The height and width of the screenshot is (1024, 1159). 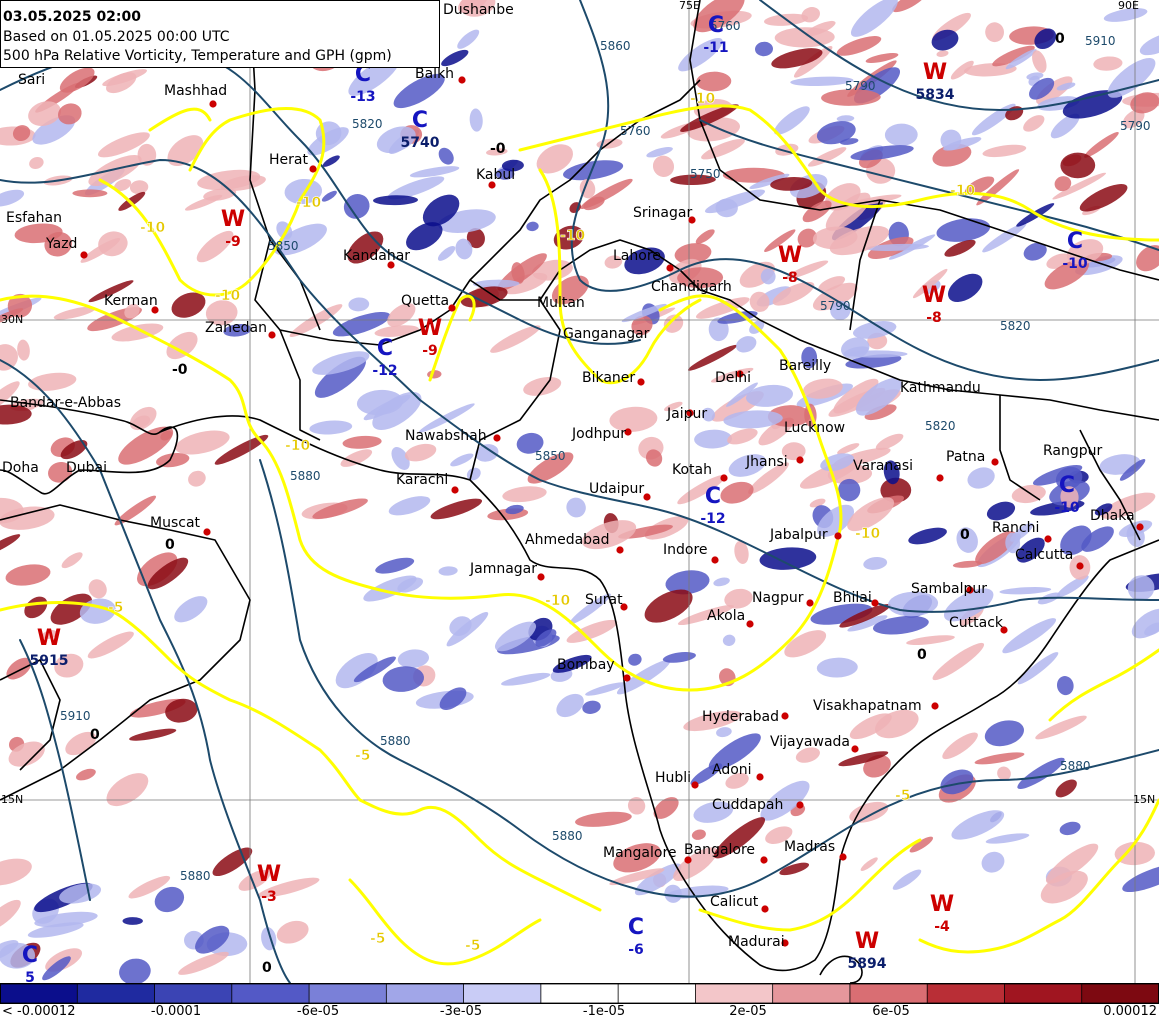 What do you see at coordinates (685, 550) in the screenshot?
I see `city-label: Indore` at bounding box center [685, 550].